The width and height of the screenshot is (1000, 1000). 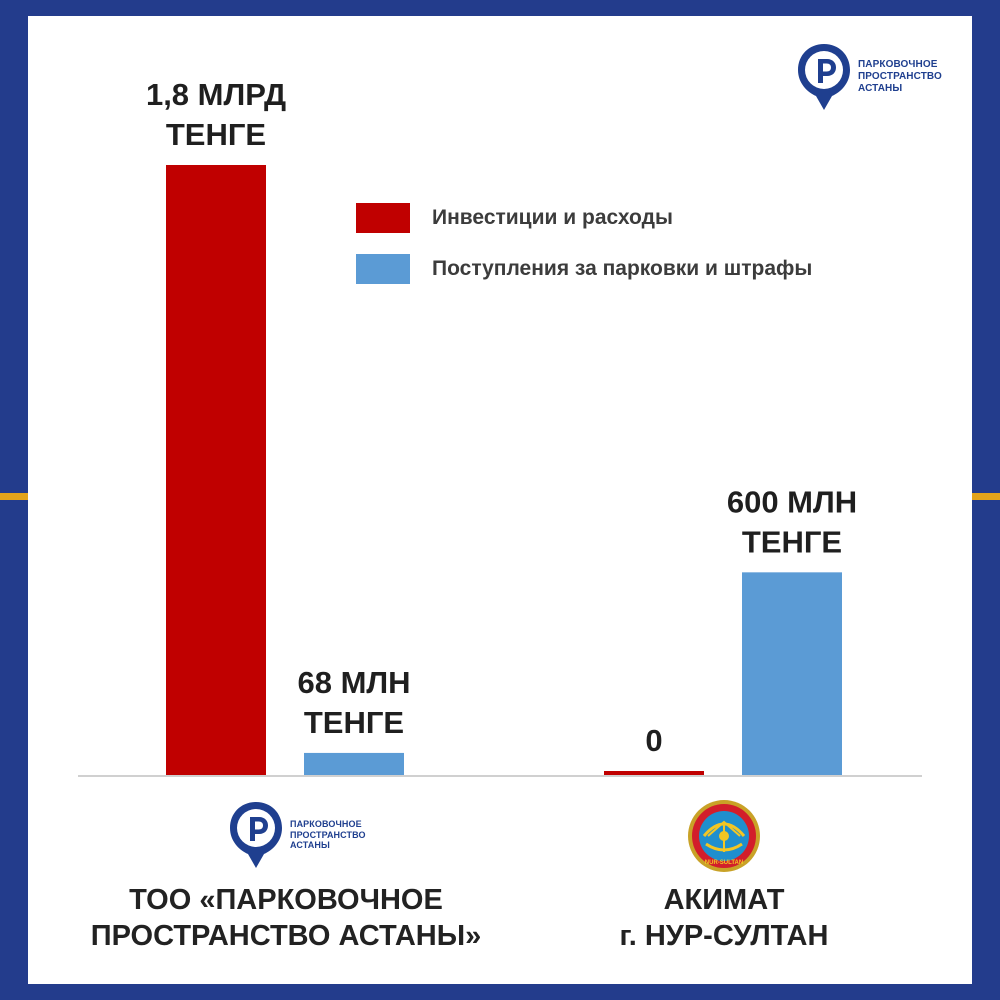 I want to click on legend-label: Поступления за парковки и штрафы, so click(x=622, y=268).